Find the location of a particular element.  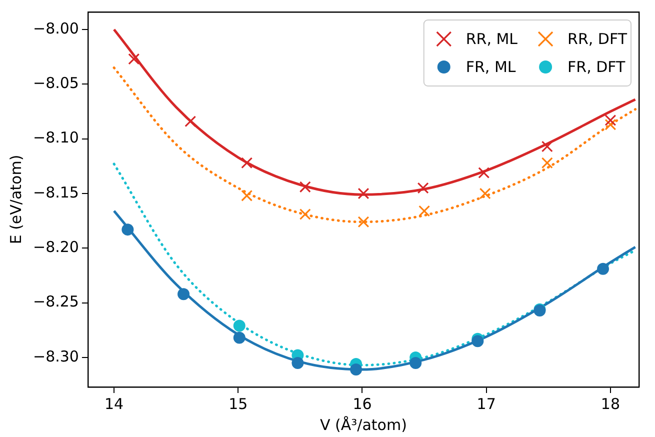

y-tick-label: −8.20 is located at coordinates (56, 247).